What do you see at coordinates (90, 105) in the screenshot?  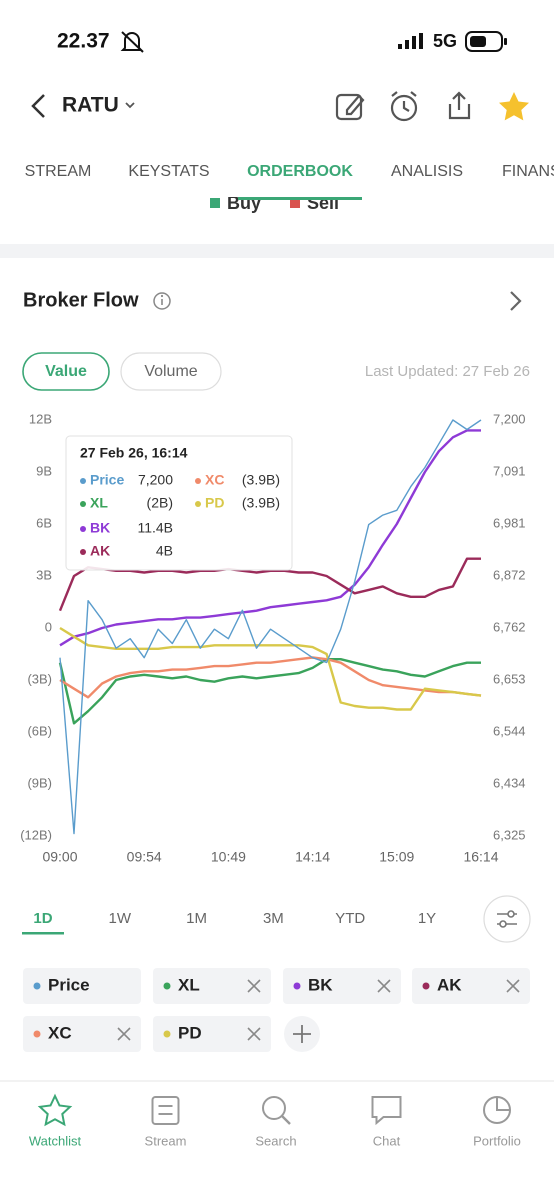 I see `ticker: RATU` at bounding box center [90, 105].